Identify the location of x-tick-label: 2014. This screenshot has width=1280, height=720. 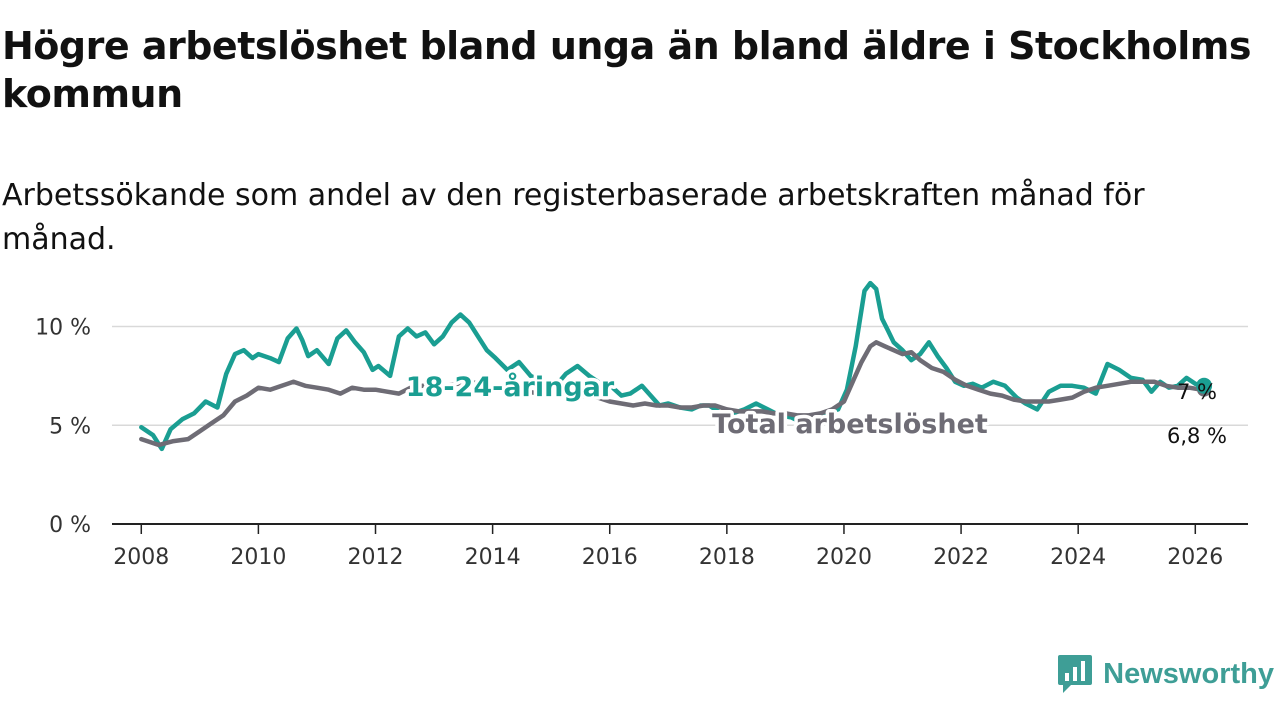
(493, 557).